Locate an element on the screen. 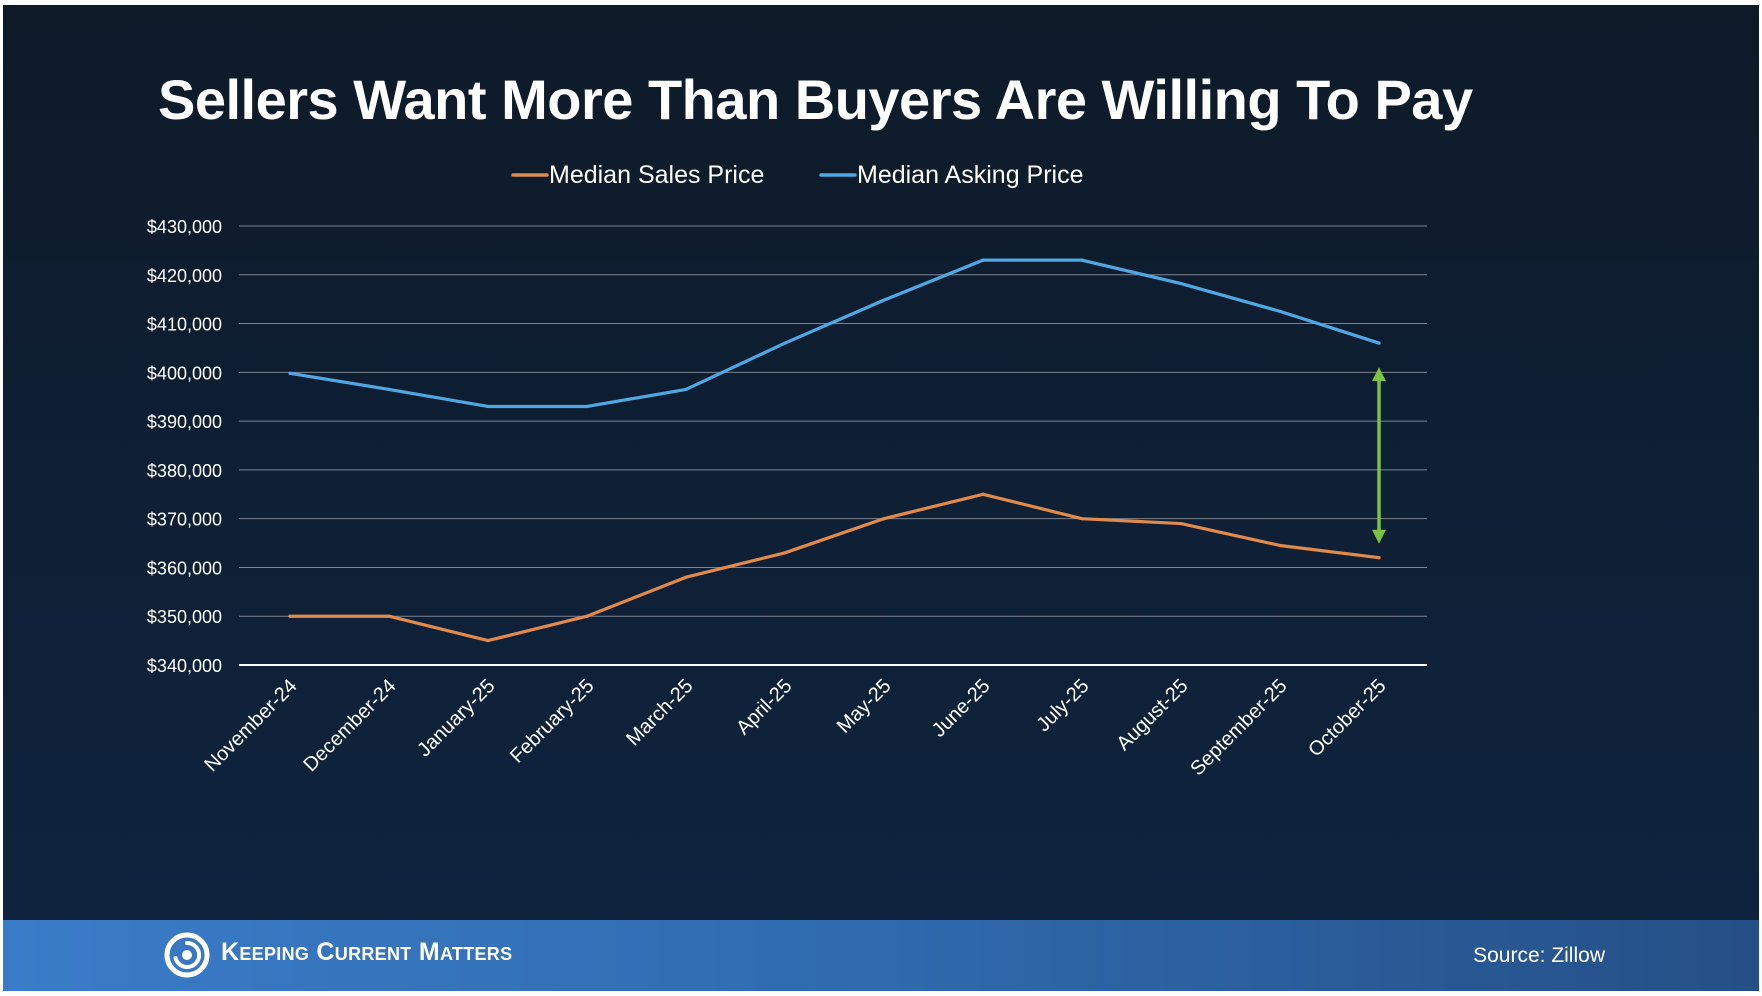  x-tick-label: November-24 is located at coordinates (250, 725).